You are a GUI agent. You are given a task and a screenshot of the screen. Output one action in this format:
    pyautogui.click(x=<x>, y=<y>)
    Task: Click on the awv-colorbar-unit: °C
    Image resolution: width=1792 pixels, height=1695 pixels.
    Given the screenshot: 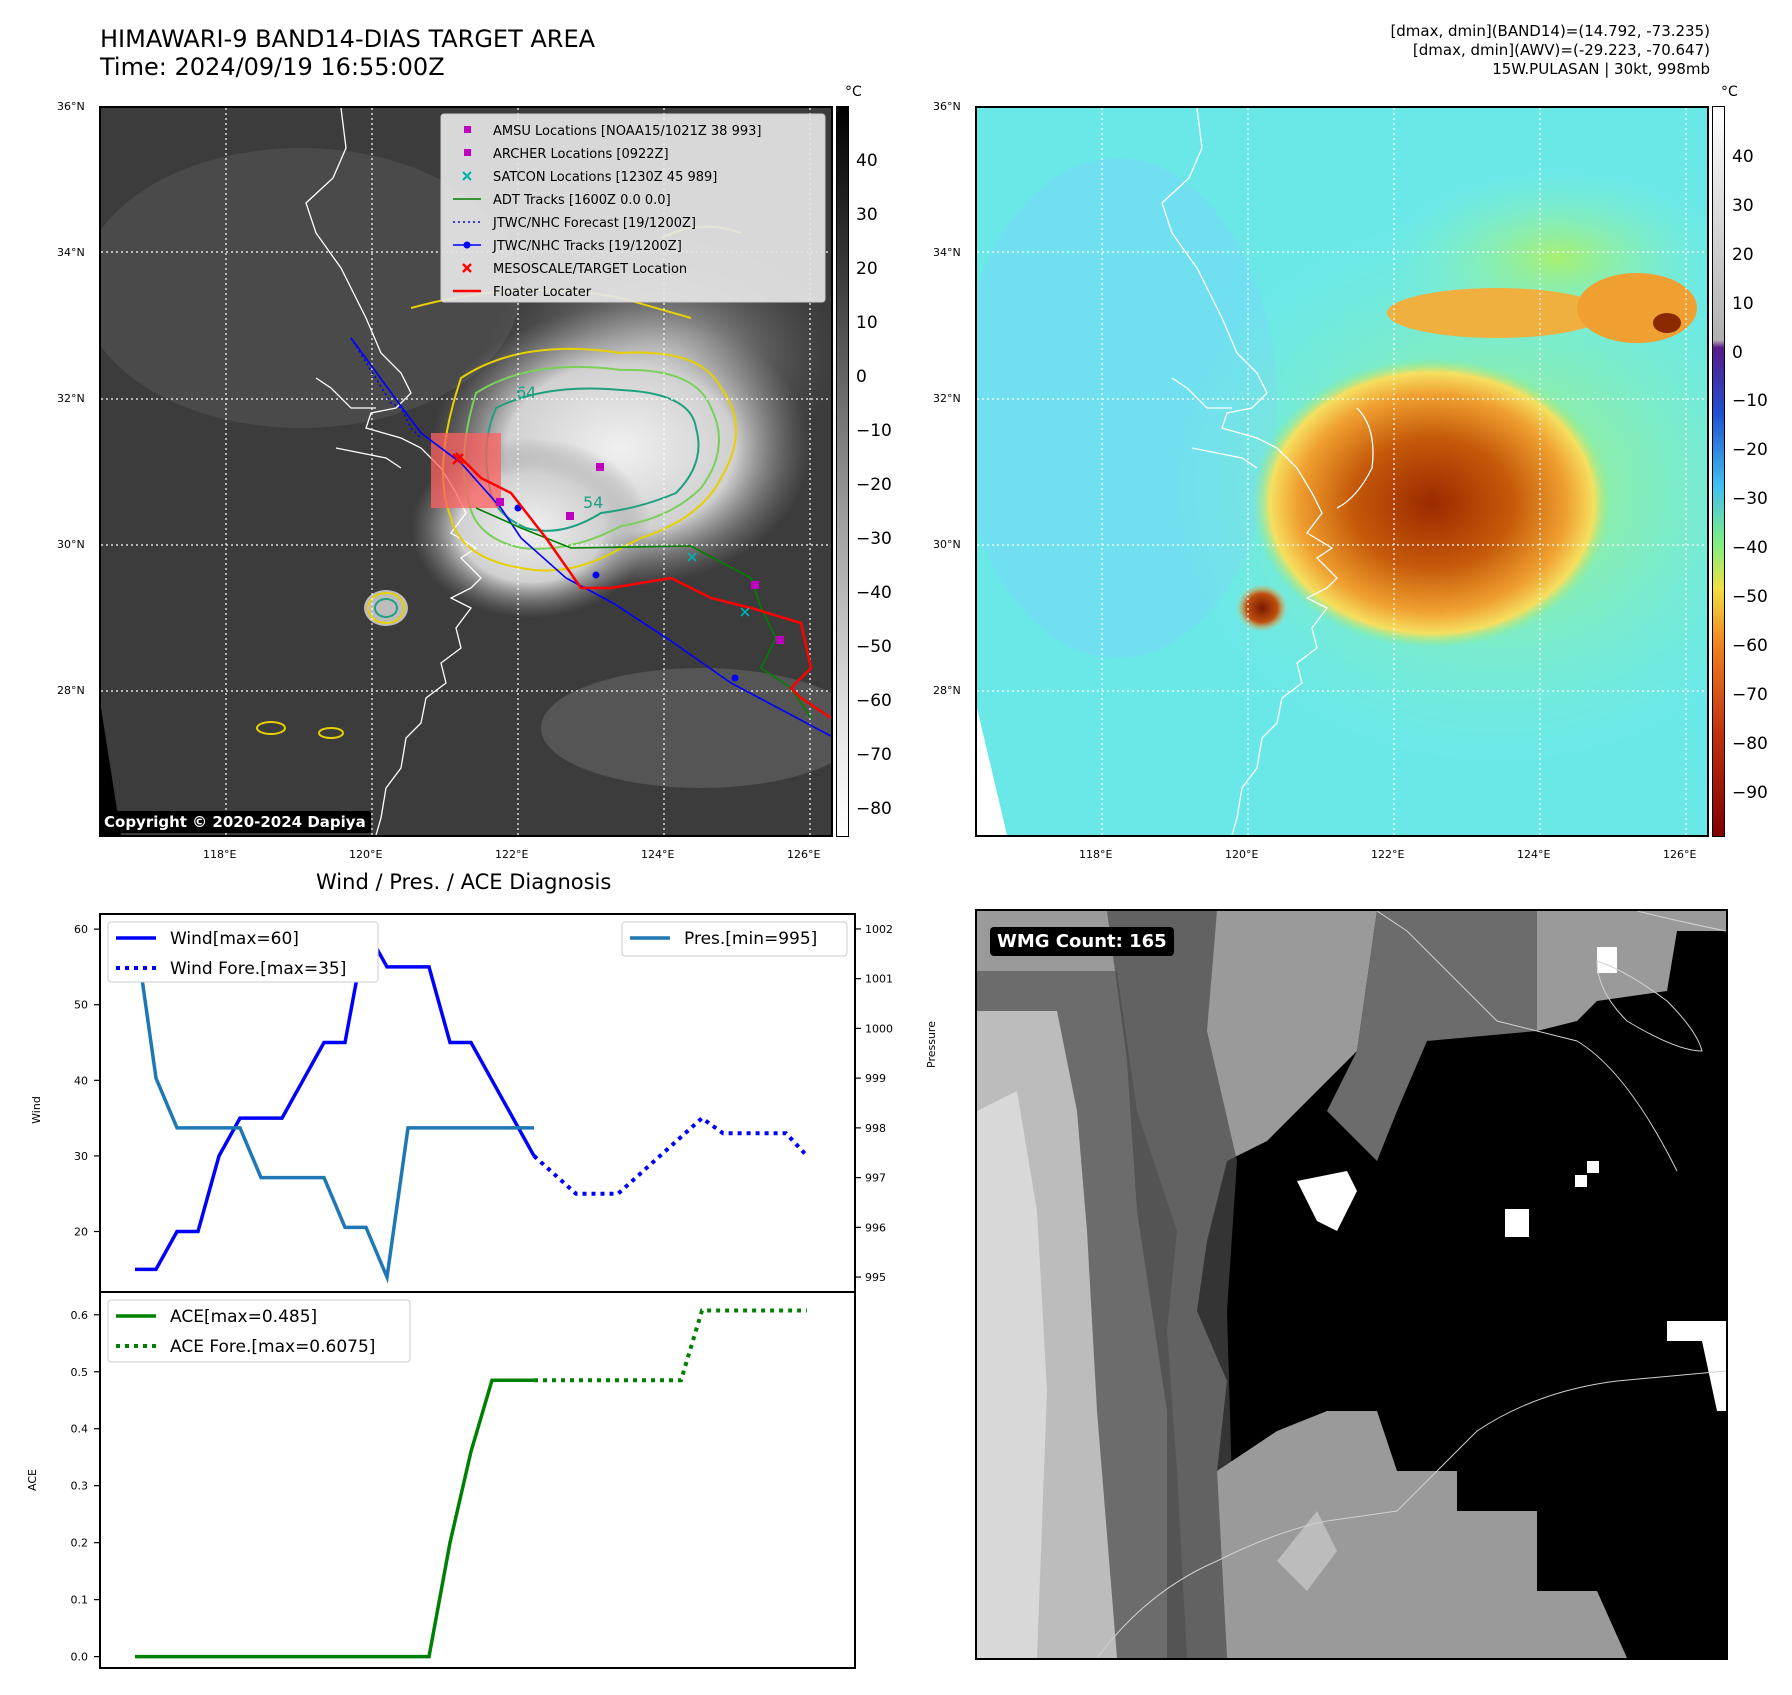 What is the action you would take?
    pyautogui.click(x=1729, y=92)
    